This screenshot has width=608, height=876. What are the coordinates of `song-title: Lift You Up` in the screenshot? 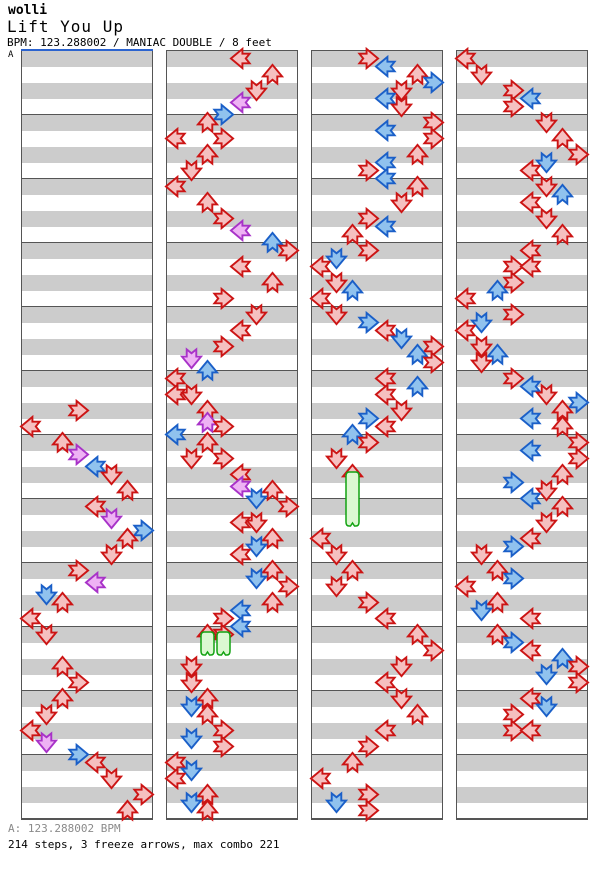 It's located at (65, 26).